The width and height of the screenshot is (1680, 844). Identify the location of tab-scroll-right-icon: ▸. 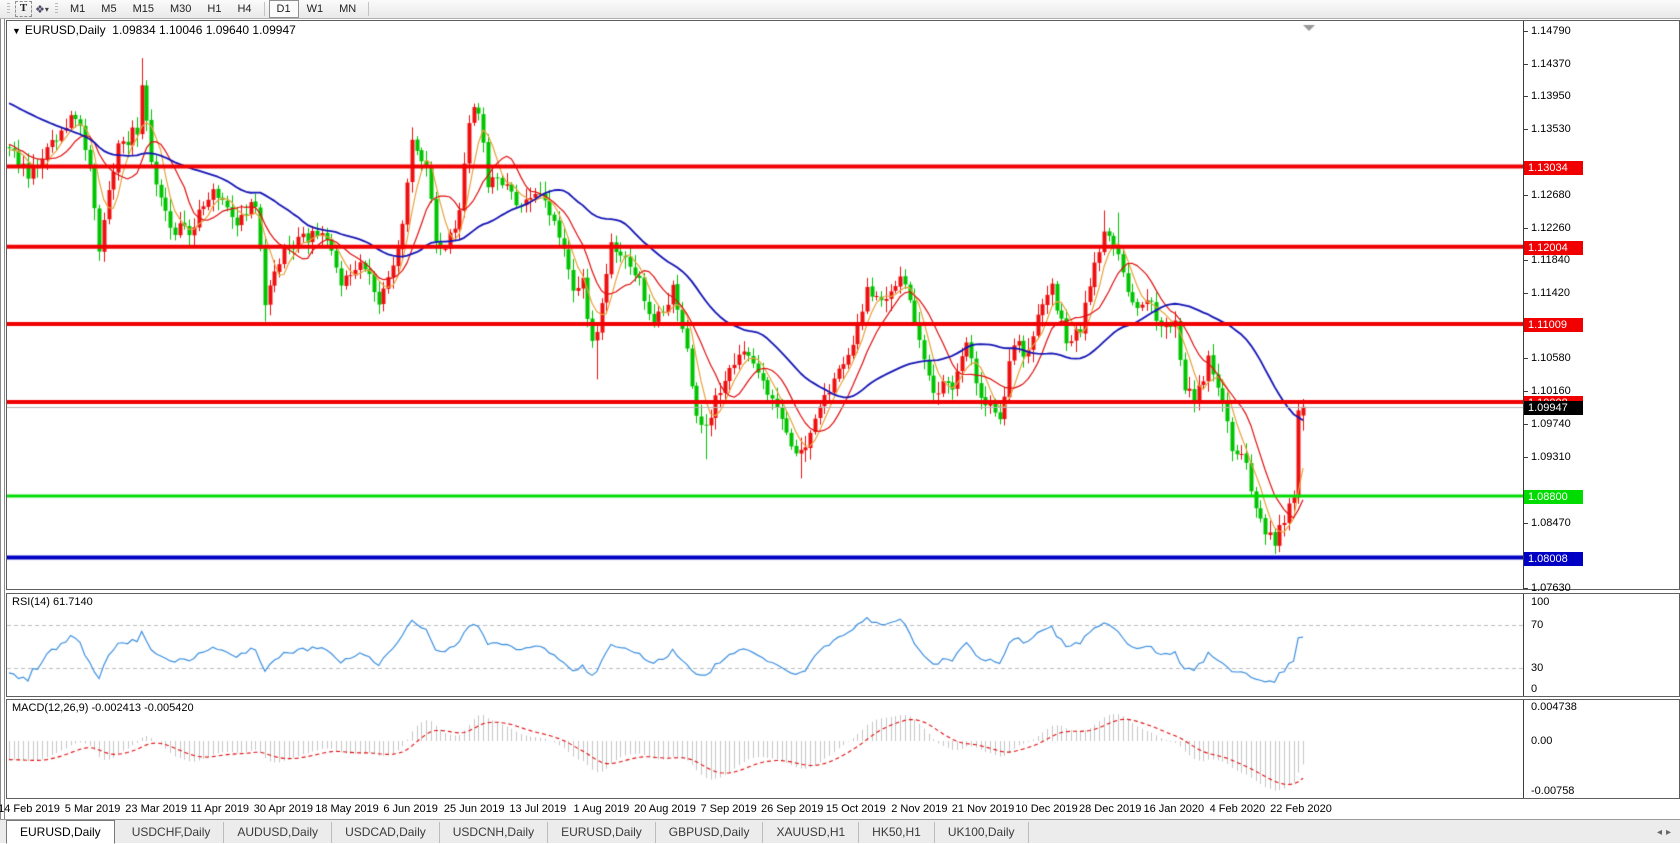
(1670, 832).